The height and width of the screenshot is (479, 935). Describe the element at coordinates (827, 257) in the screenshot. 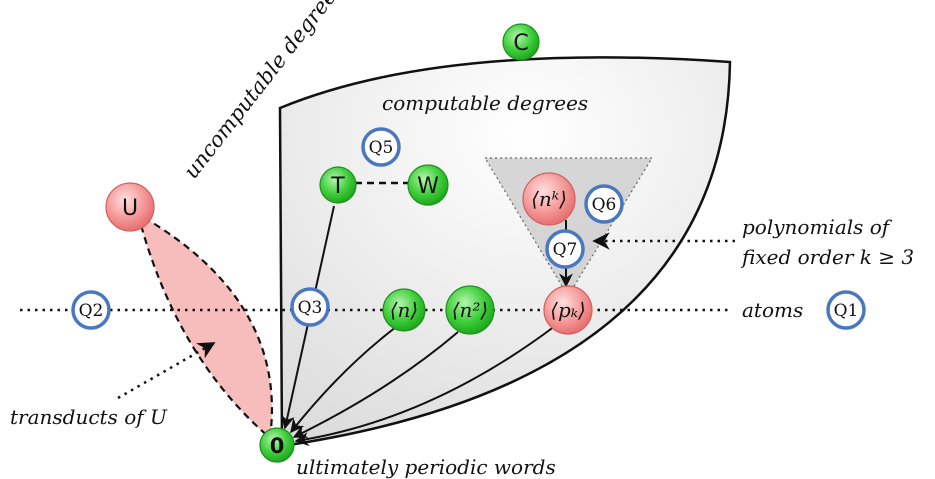

I see `poly-label-line2: fixed order k ≥ 3` at that location.